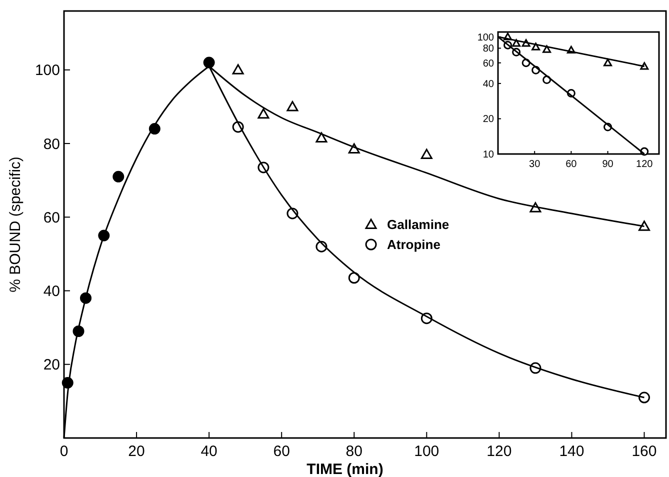 The image size is (669, 477). Describe the element at coordinates (64, 451) in the screenshot. I see `x-tick-label: 0` at that location.